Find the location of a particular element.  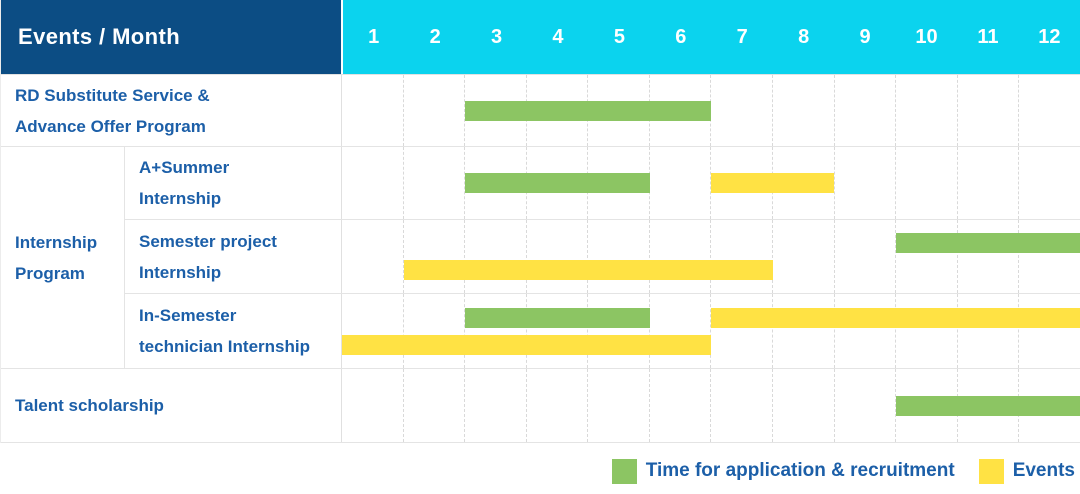

month-header-cell: 1 is located at coordinates (374, 36).